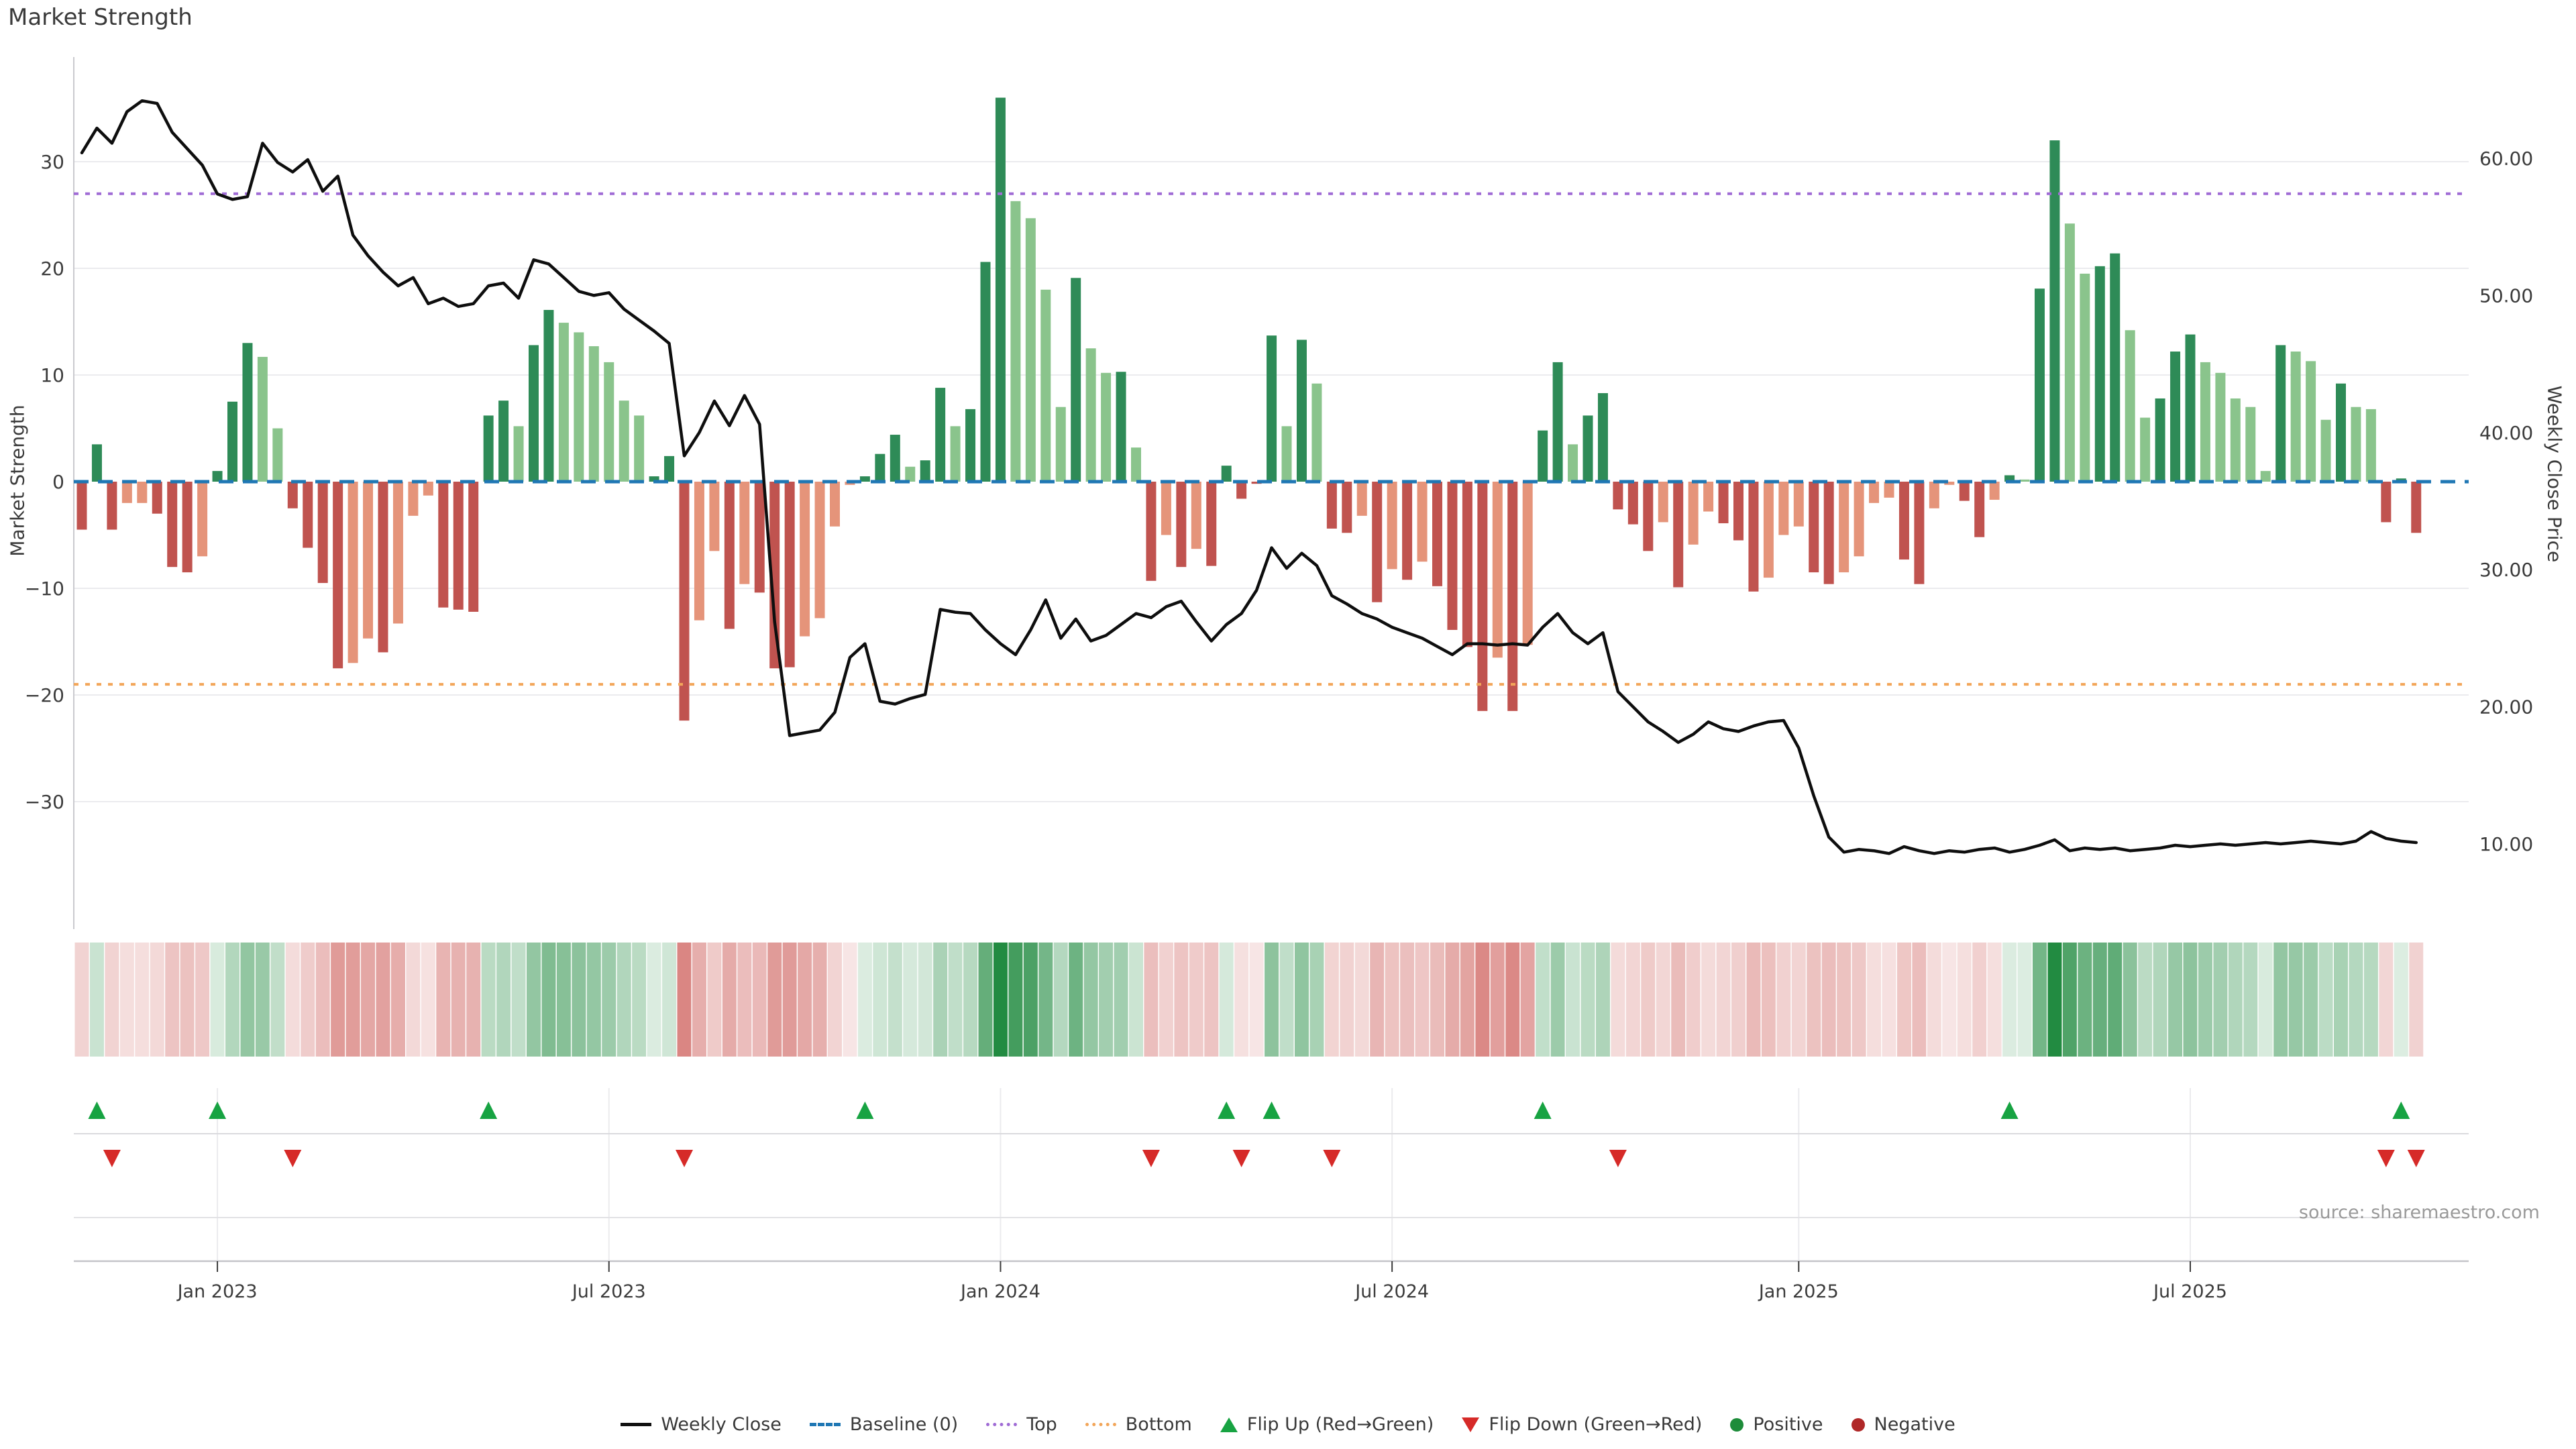  I want to click on y-tick-label-right: 40.00, so click(2506, 433).